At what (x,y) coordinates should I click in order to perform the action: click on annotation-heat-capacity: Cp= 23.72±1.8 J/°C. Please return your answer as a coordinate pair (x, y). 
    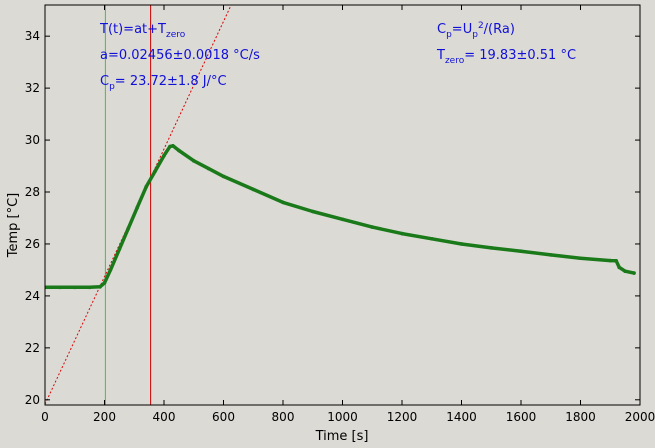
    Looking at the image, I should click on (163, 83).